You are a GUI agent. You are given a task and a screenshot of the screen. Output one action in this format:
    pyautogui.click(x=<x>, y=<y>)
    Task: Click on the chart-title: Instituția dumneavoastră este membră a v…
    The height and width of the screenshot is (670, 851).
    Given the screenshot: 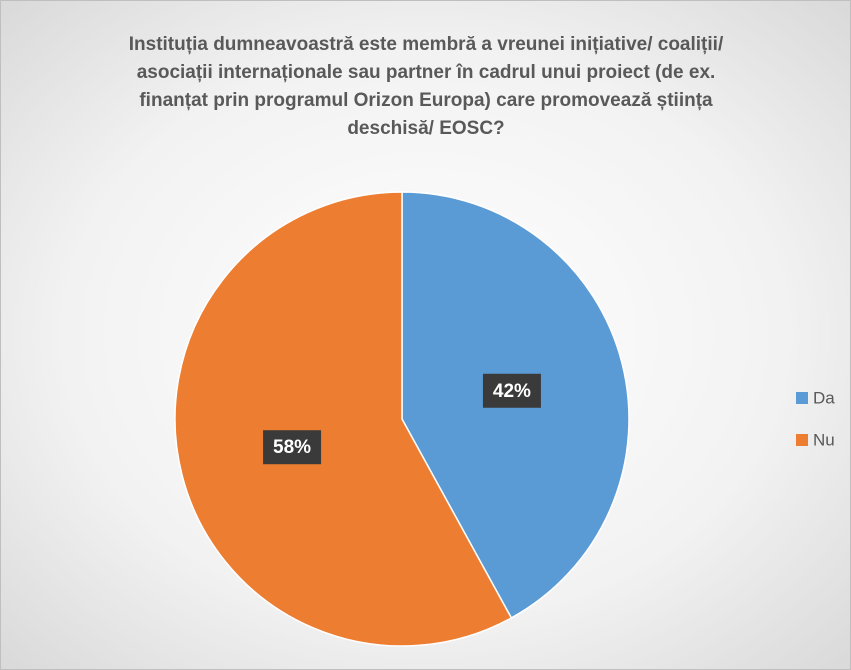 What is the action you would take?
    pyautogui.click(x=426, y=86)
    